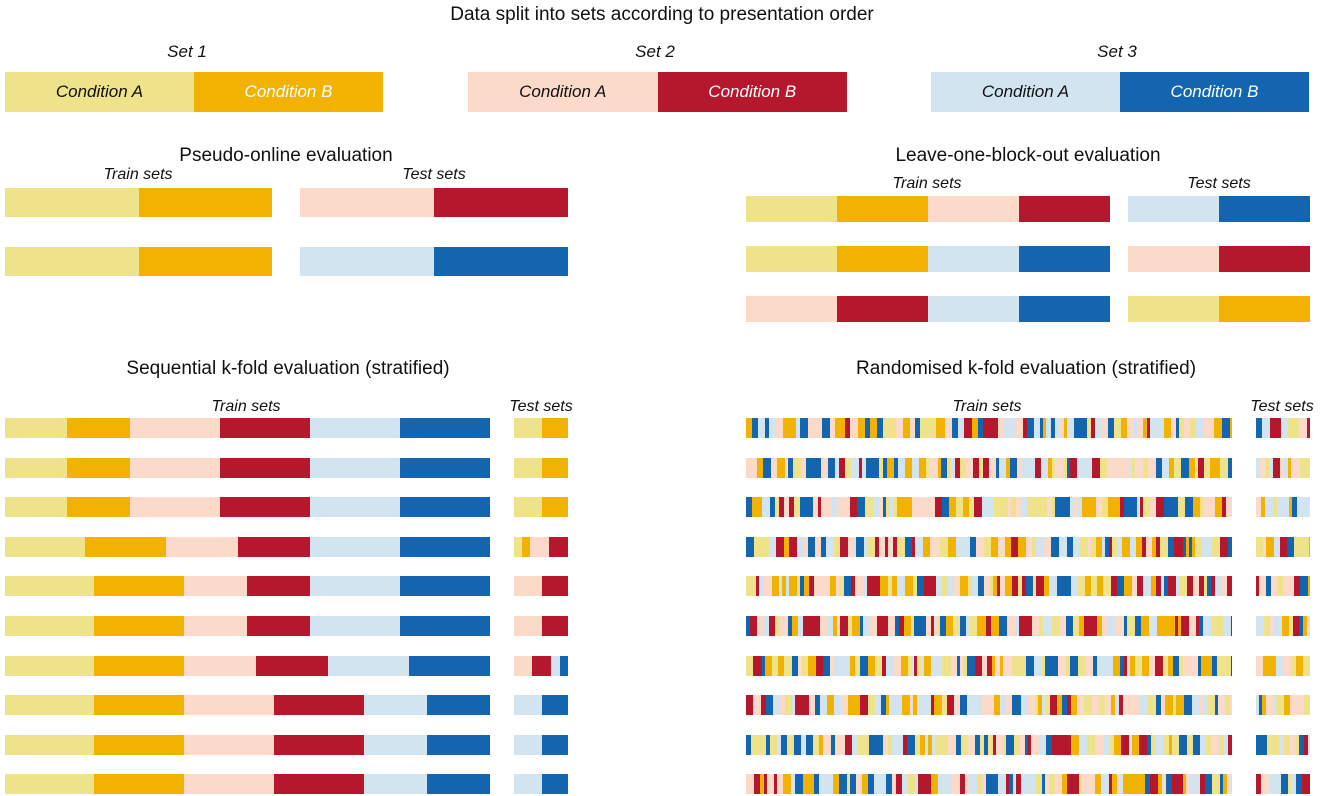 Image resolution: width=1325 pixels, height=796 pixels. I want to click on set-1-bar: Condition A Condition B, so click(194, 92).